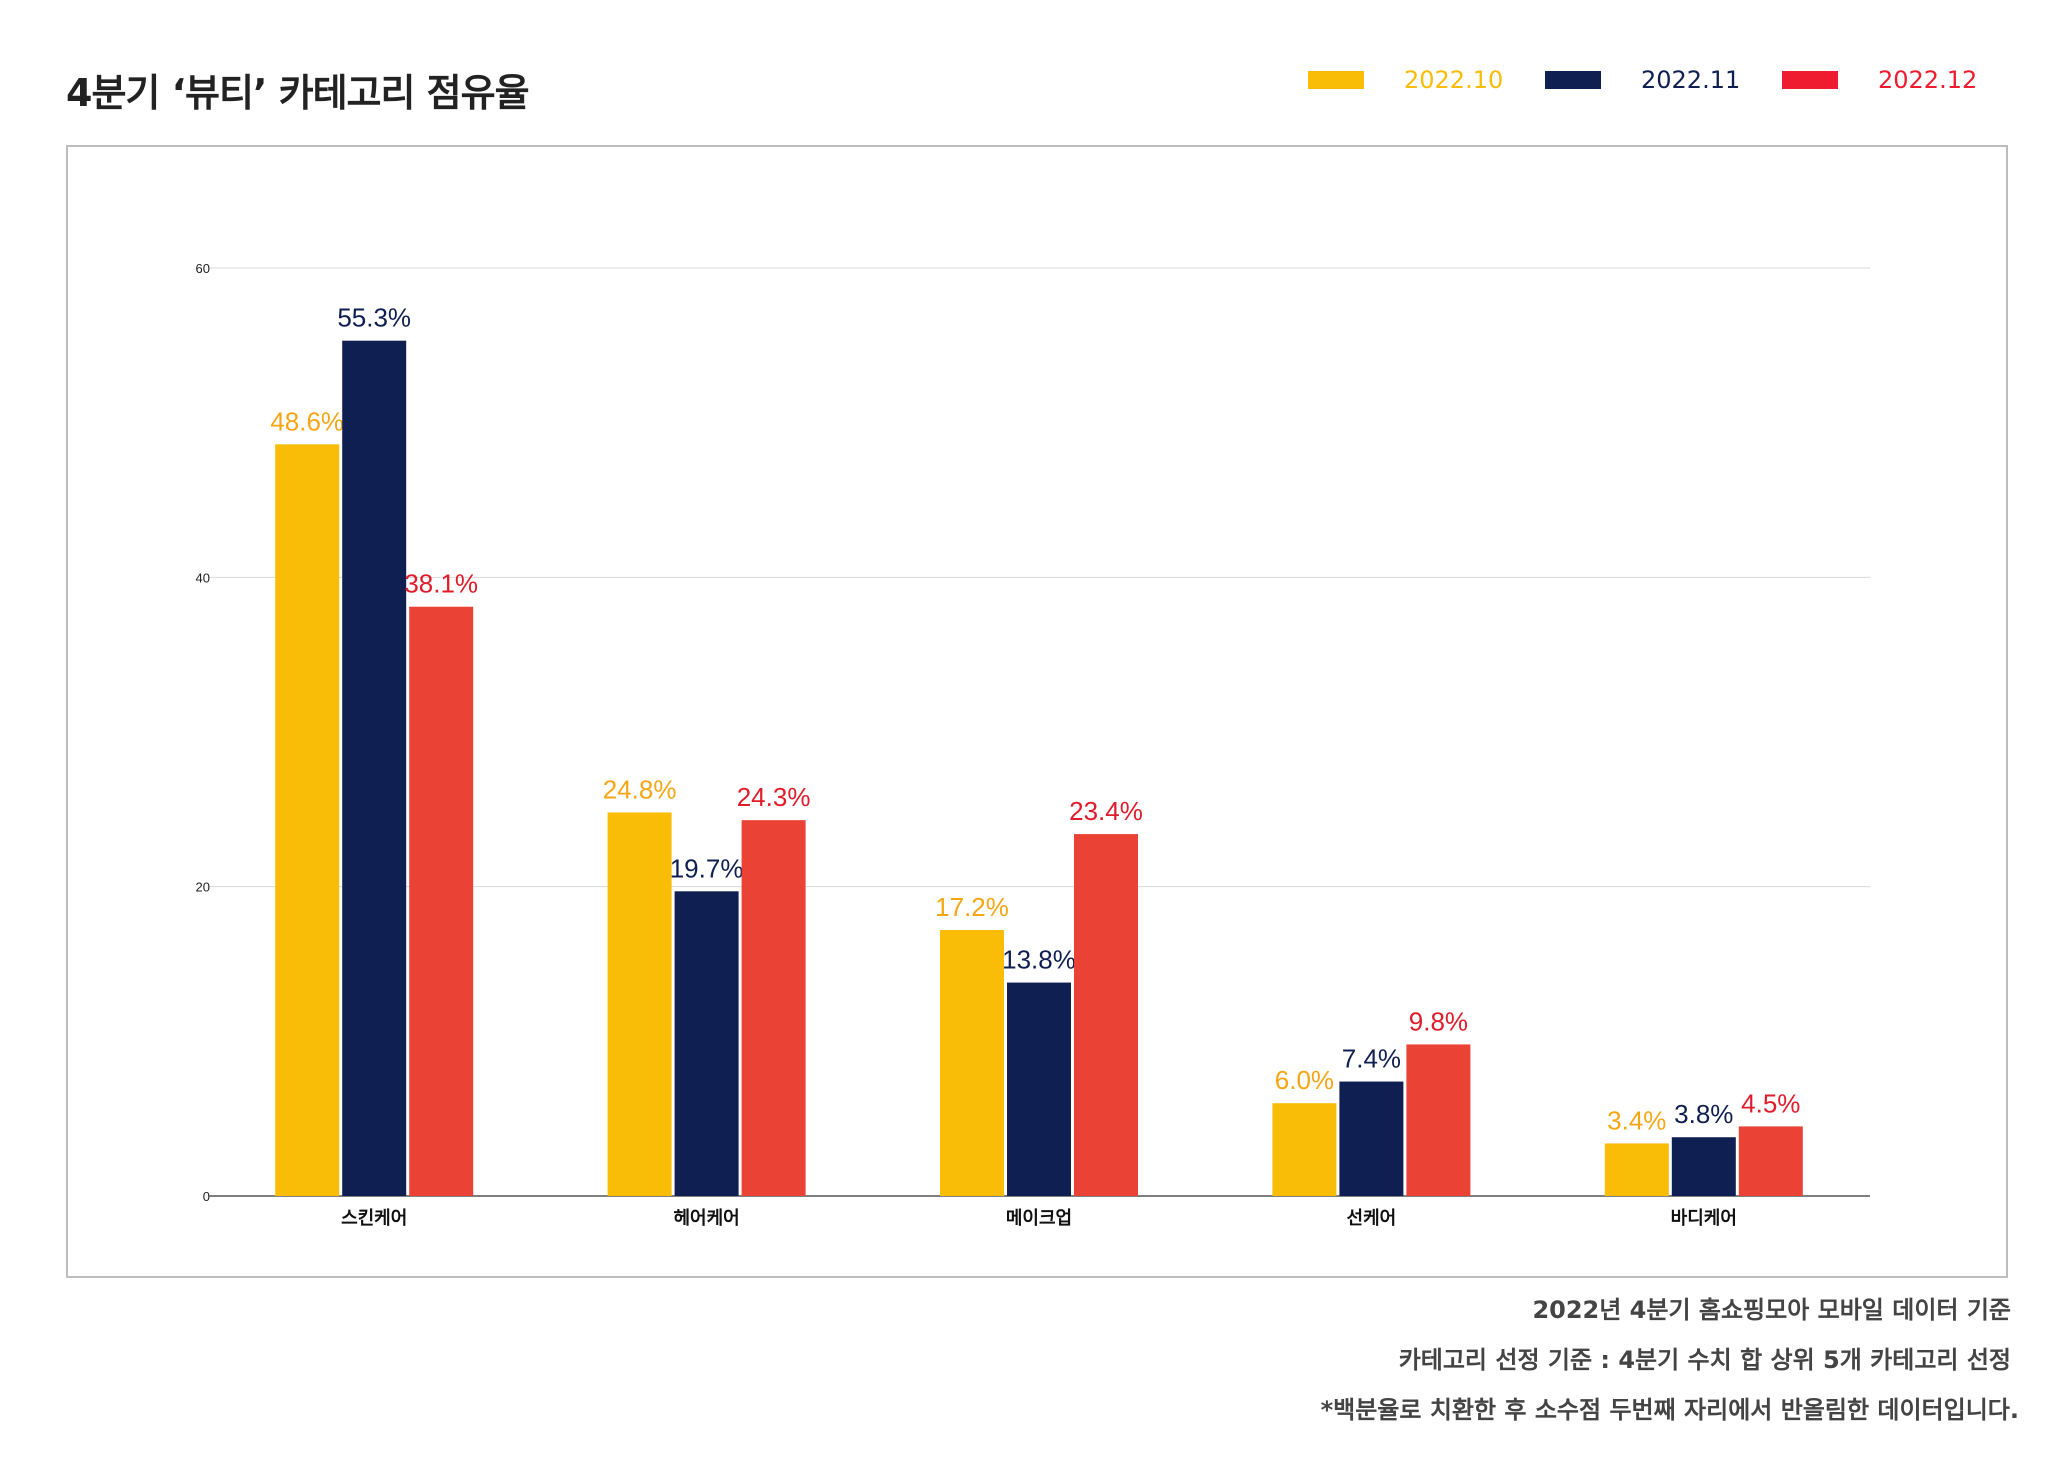  I want to click on legend-item-2022-10: 2022.10, so click(1405, 80).